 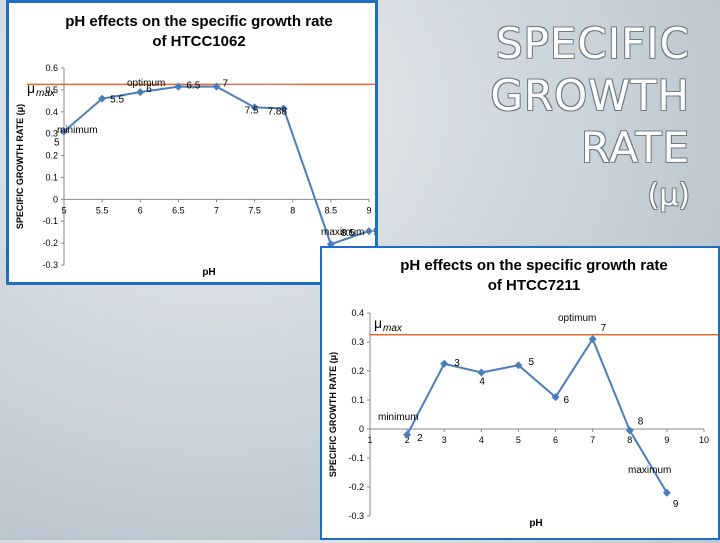 I want to click on chart1-data-label: 8.5, so click(x=348, y=233).